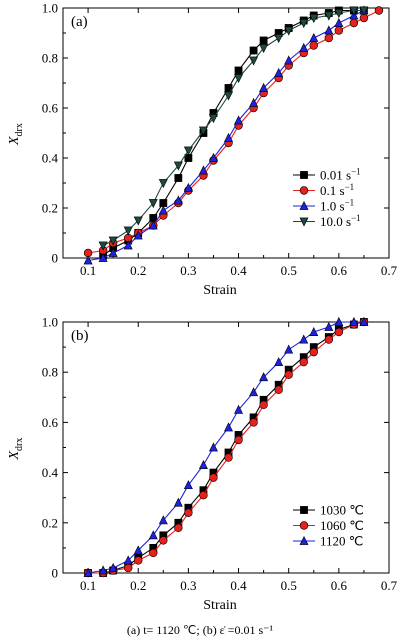 This screenshot has width=400, height=644. I want to click on x-tick-label: 0.6, so click(339, 585).